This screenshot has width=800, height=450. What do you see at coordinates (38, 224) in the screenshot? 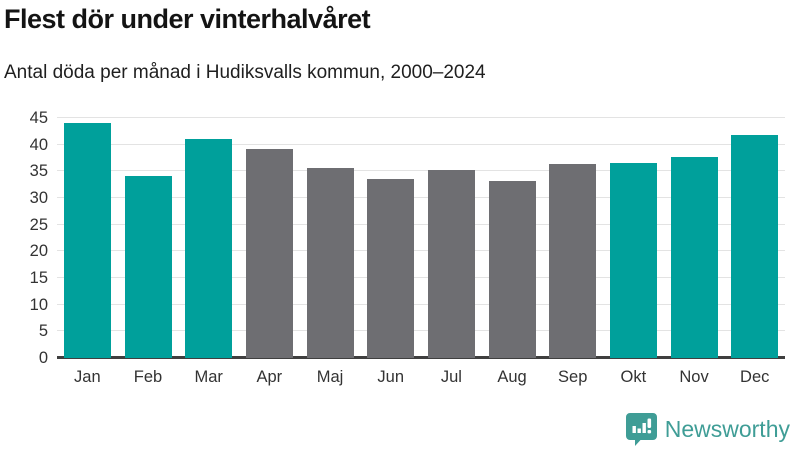
I see `y-tick-label: 25` at bounding box center [38, 224].